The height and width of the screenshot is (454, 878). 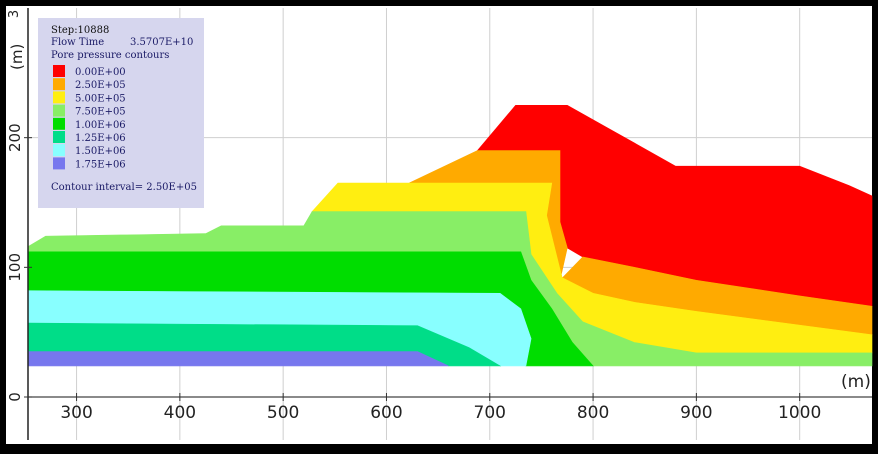 What do you see at coordinates (77, 42) in the screenshot?
I see `flow-time-label: Flow Time` at bounding box center [77, 42].